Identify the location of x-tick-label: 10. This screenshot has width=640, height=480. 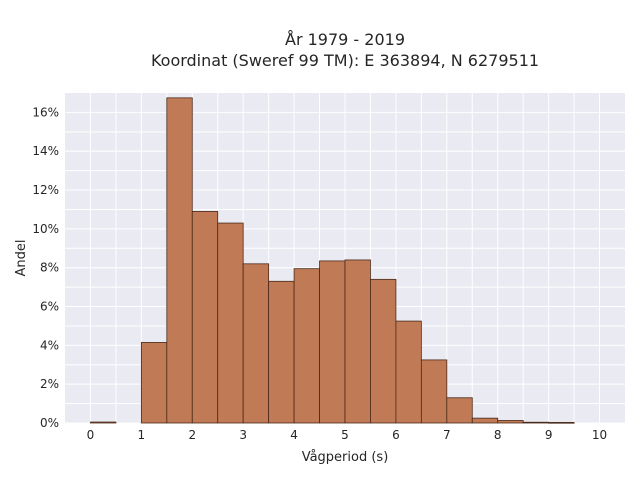
(599, 435).